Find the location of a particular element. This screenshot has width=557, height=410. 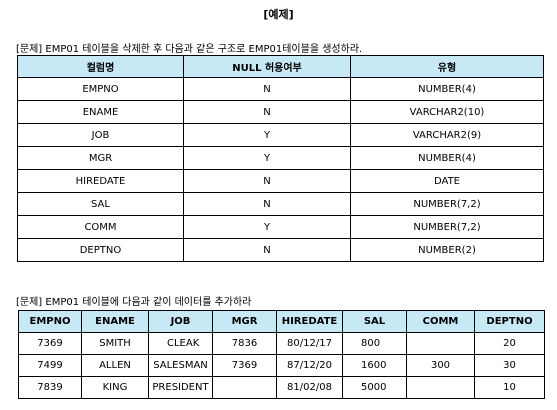

table-row: EMPNO N NUMBER(4) is located at coordinates (280, 89).